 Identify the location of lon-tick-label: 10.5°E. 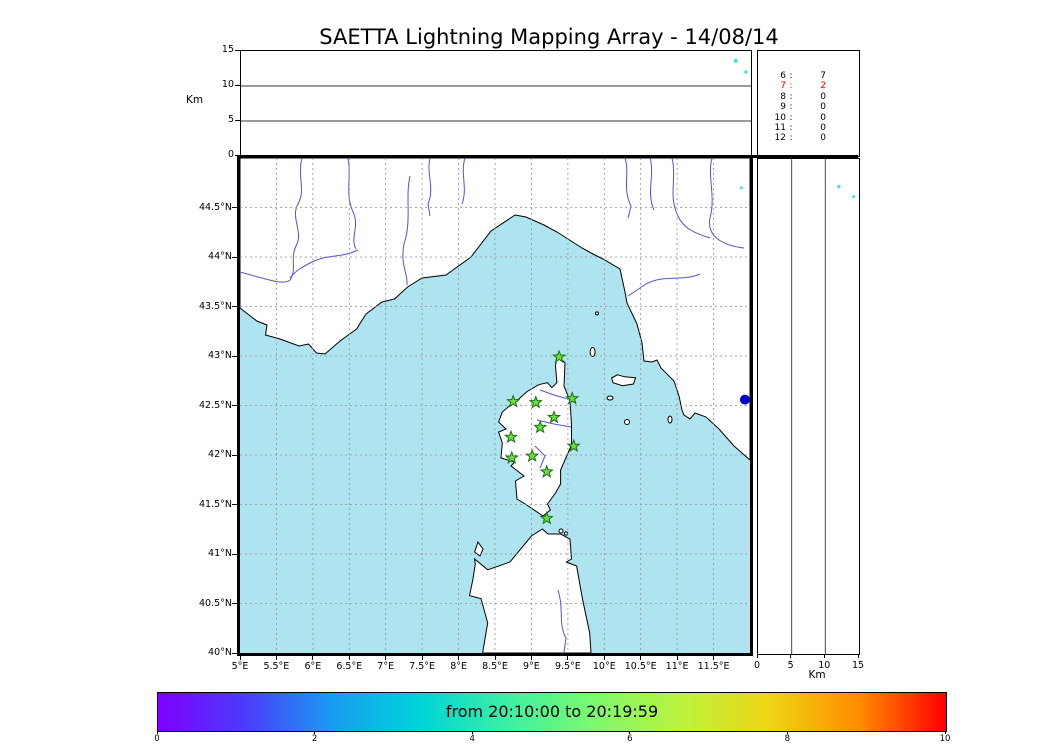
(640, 666).